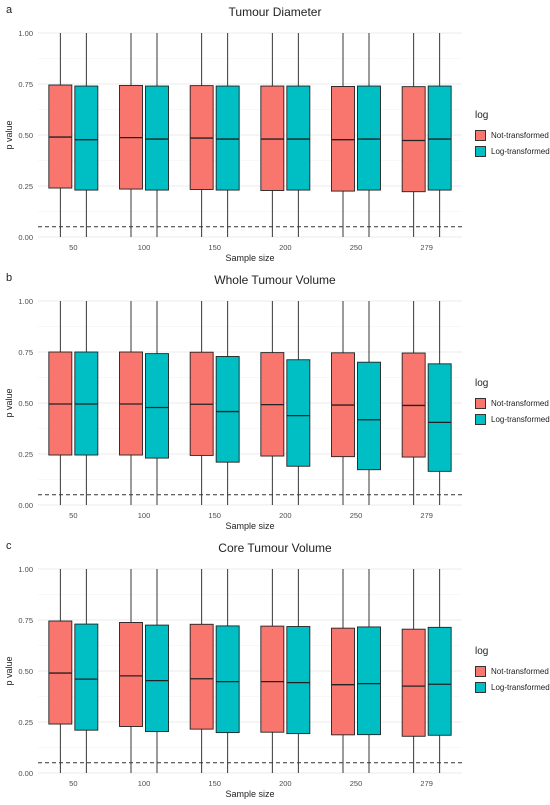 The height and width of the screenshot is (805, 550). I want to click on panel-letter: b, so click(9, 278).